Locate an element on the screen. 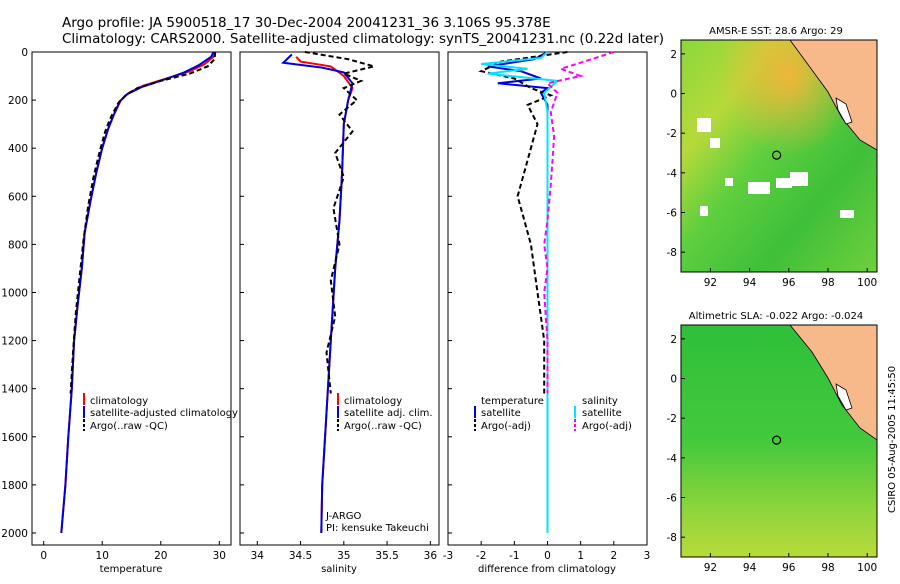 This screenshot has width=900, height=584. sst-map-y-axis: 2 0 -2 -4 -6 -8 is located at coordinates (676, 154).